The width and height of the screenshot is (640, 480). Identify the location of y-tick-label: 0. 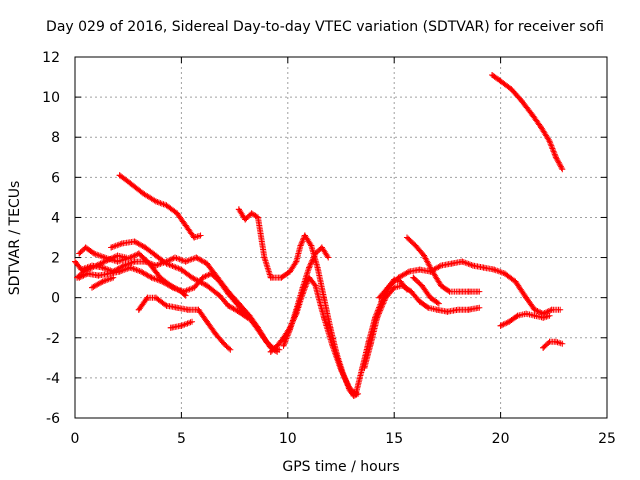
(55, 299).